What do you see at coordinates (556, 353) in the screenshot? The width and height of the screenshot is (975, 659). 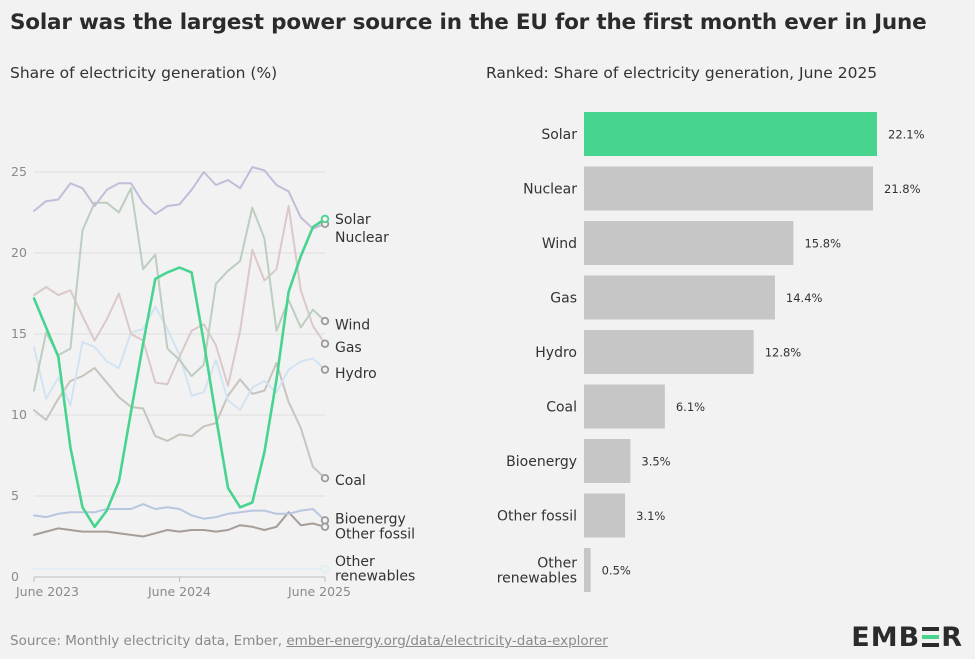 I see `bar-category-label: Hydro` at bounding box center [556, 353].